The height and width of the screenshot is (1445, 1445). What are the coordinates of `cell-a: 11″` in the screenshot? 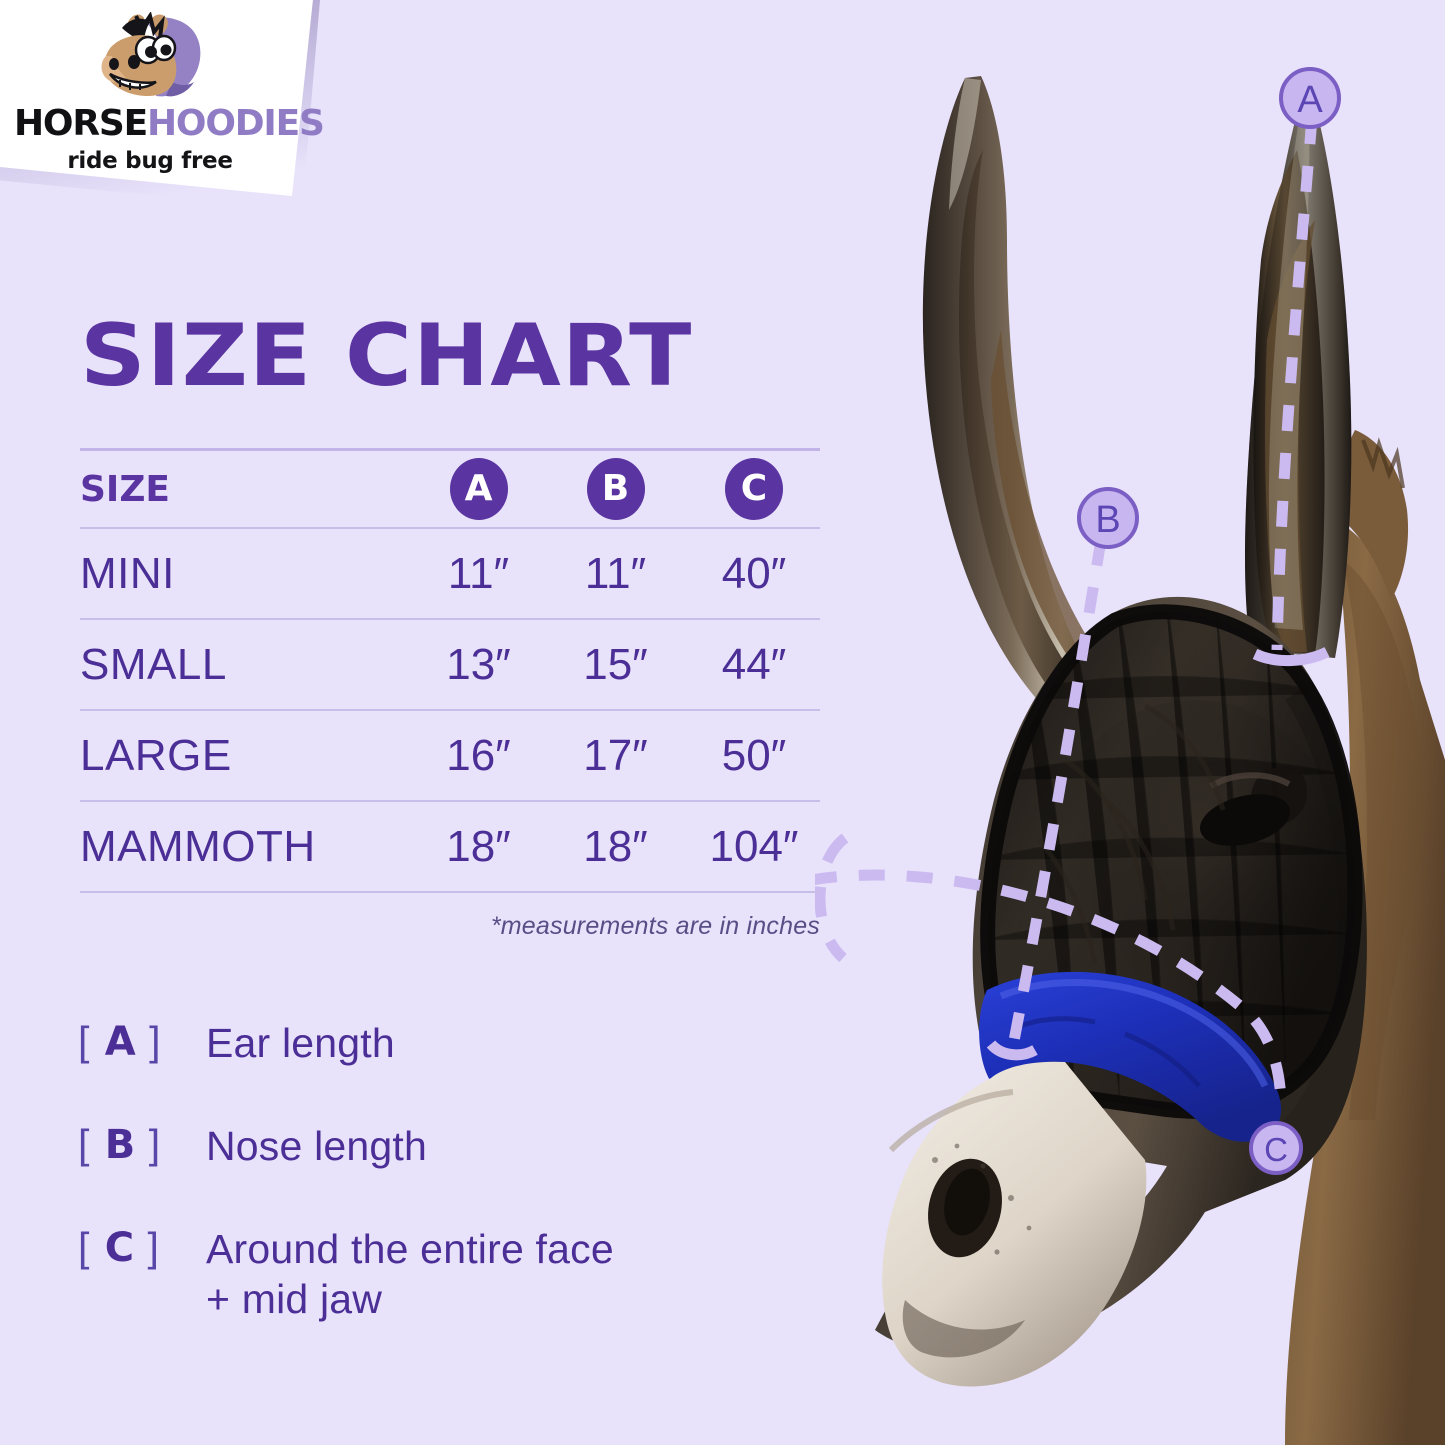 It's located at (478, 573).